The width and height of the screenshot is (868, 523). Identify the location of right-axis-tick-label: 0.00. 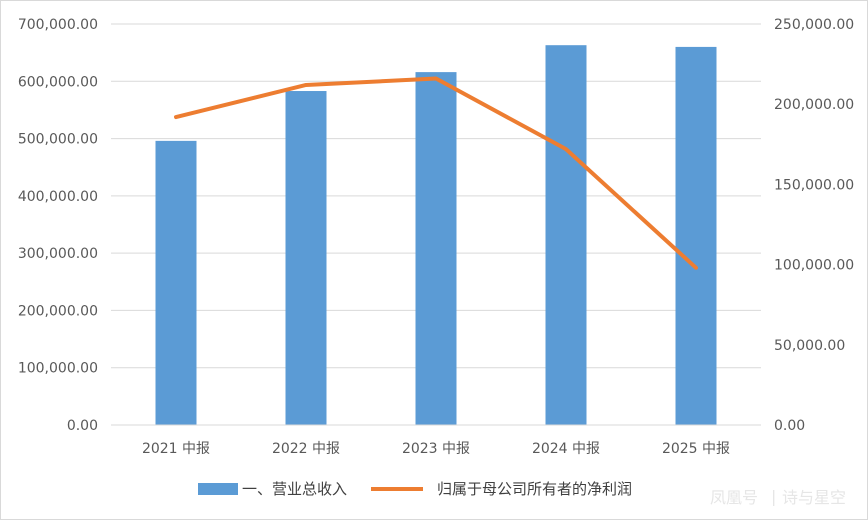
(789, 426).